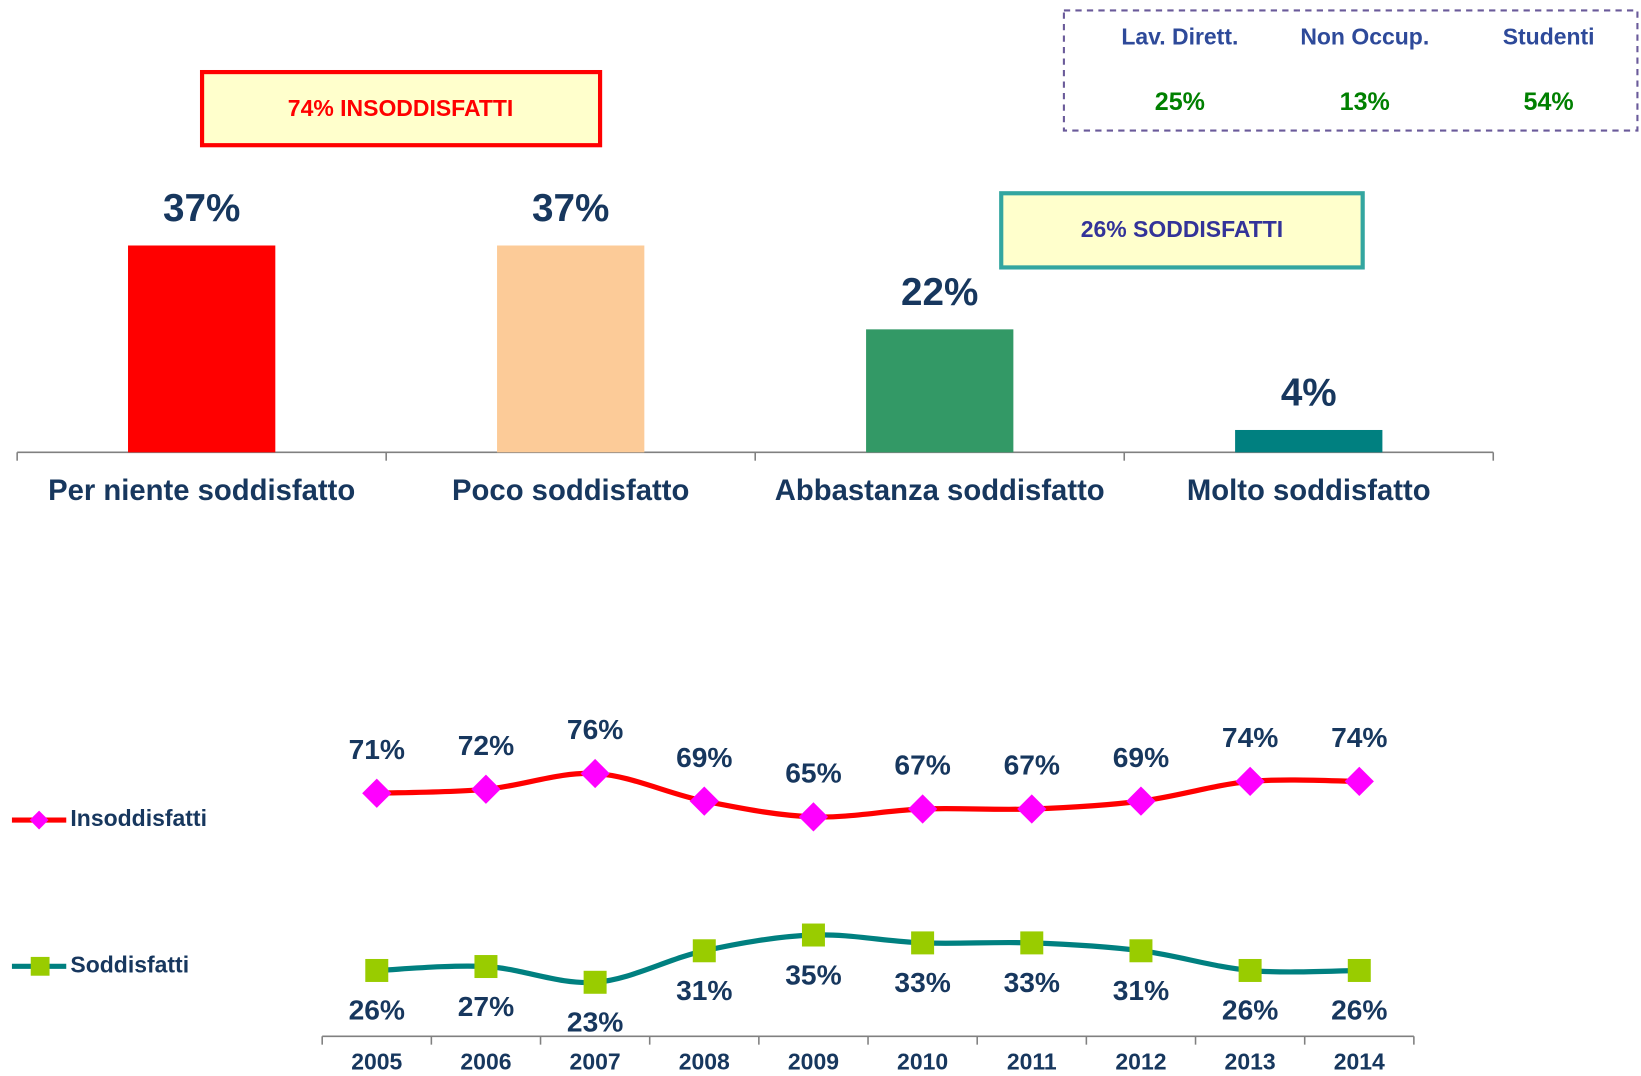 The width and height of the screenshot is (1641, 1076). Describe the element at coordinates (1179, 37) in the screenshot. I see `table-header: Lav. Dirett.` at that location.